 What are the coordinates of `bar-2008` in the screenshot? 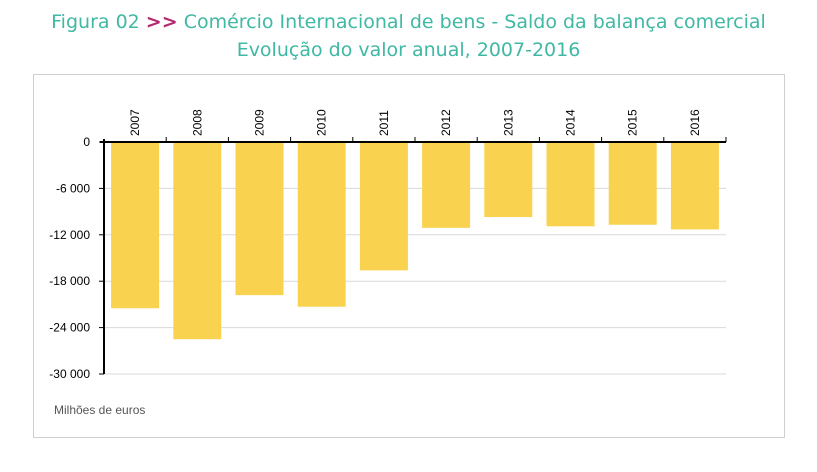 It's located at (197, 241).